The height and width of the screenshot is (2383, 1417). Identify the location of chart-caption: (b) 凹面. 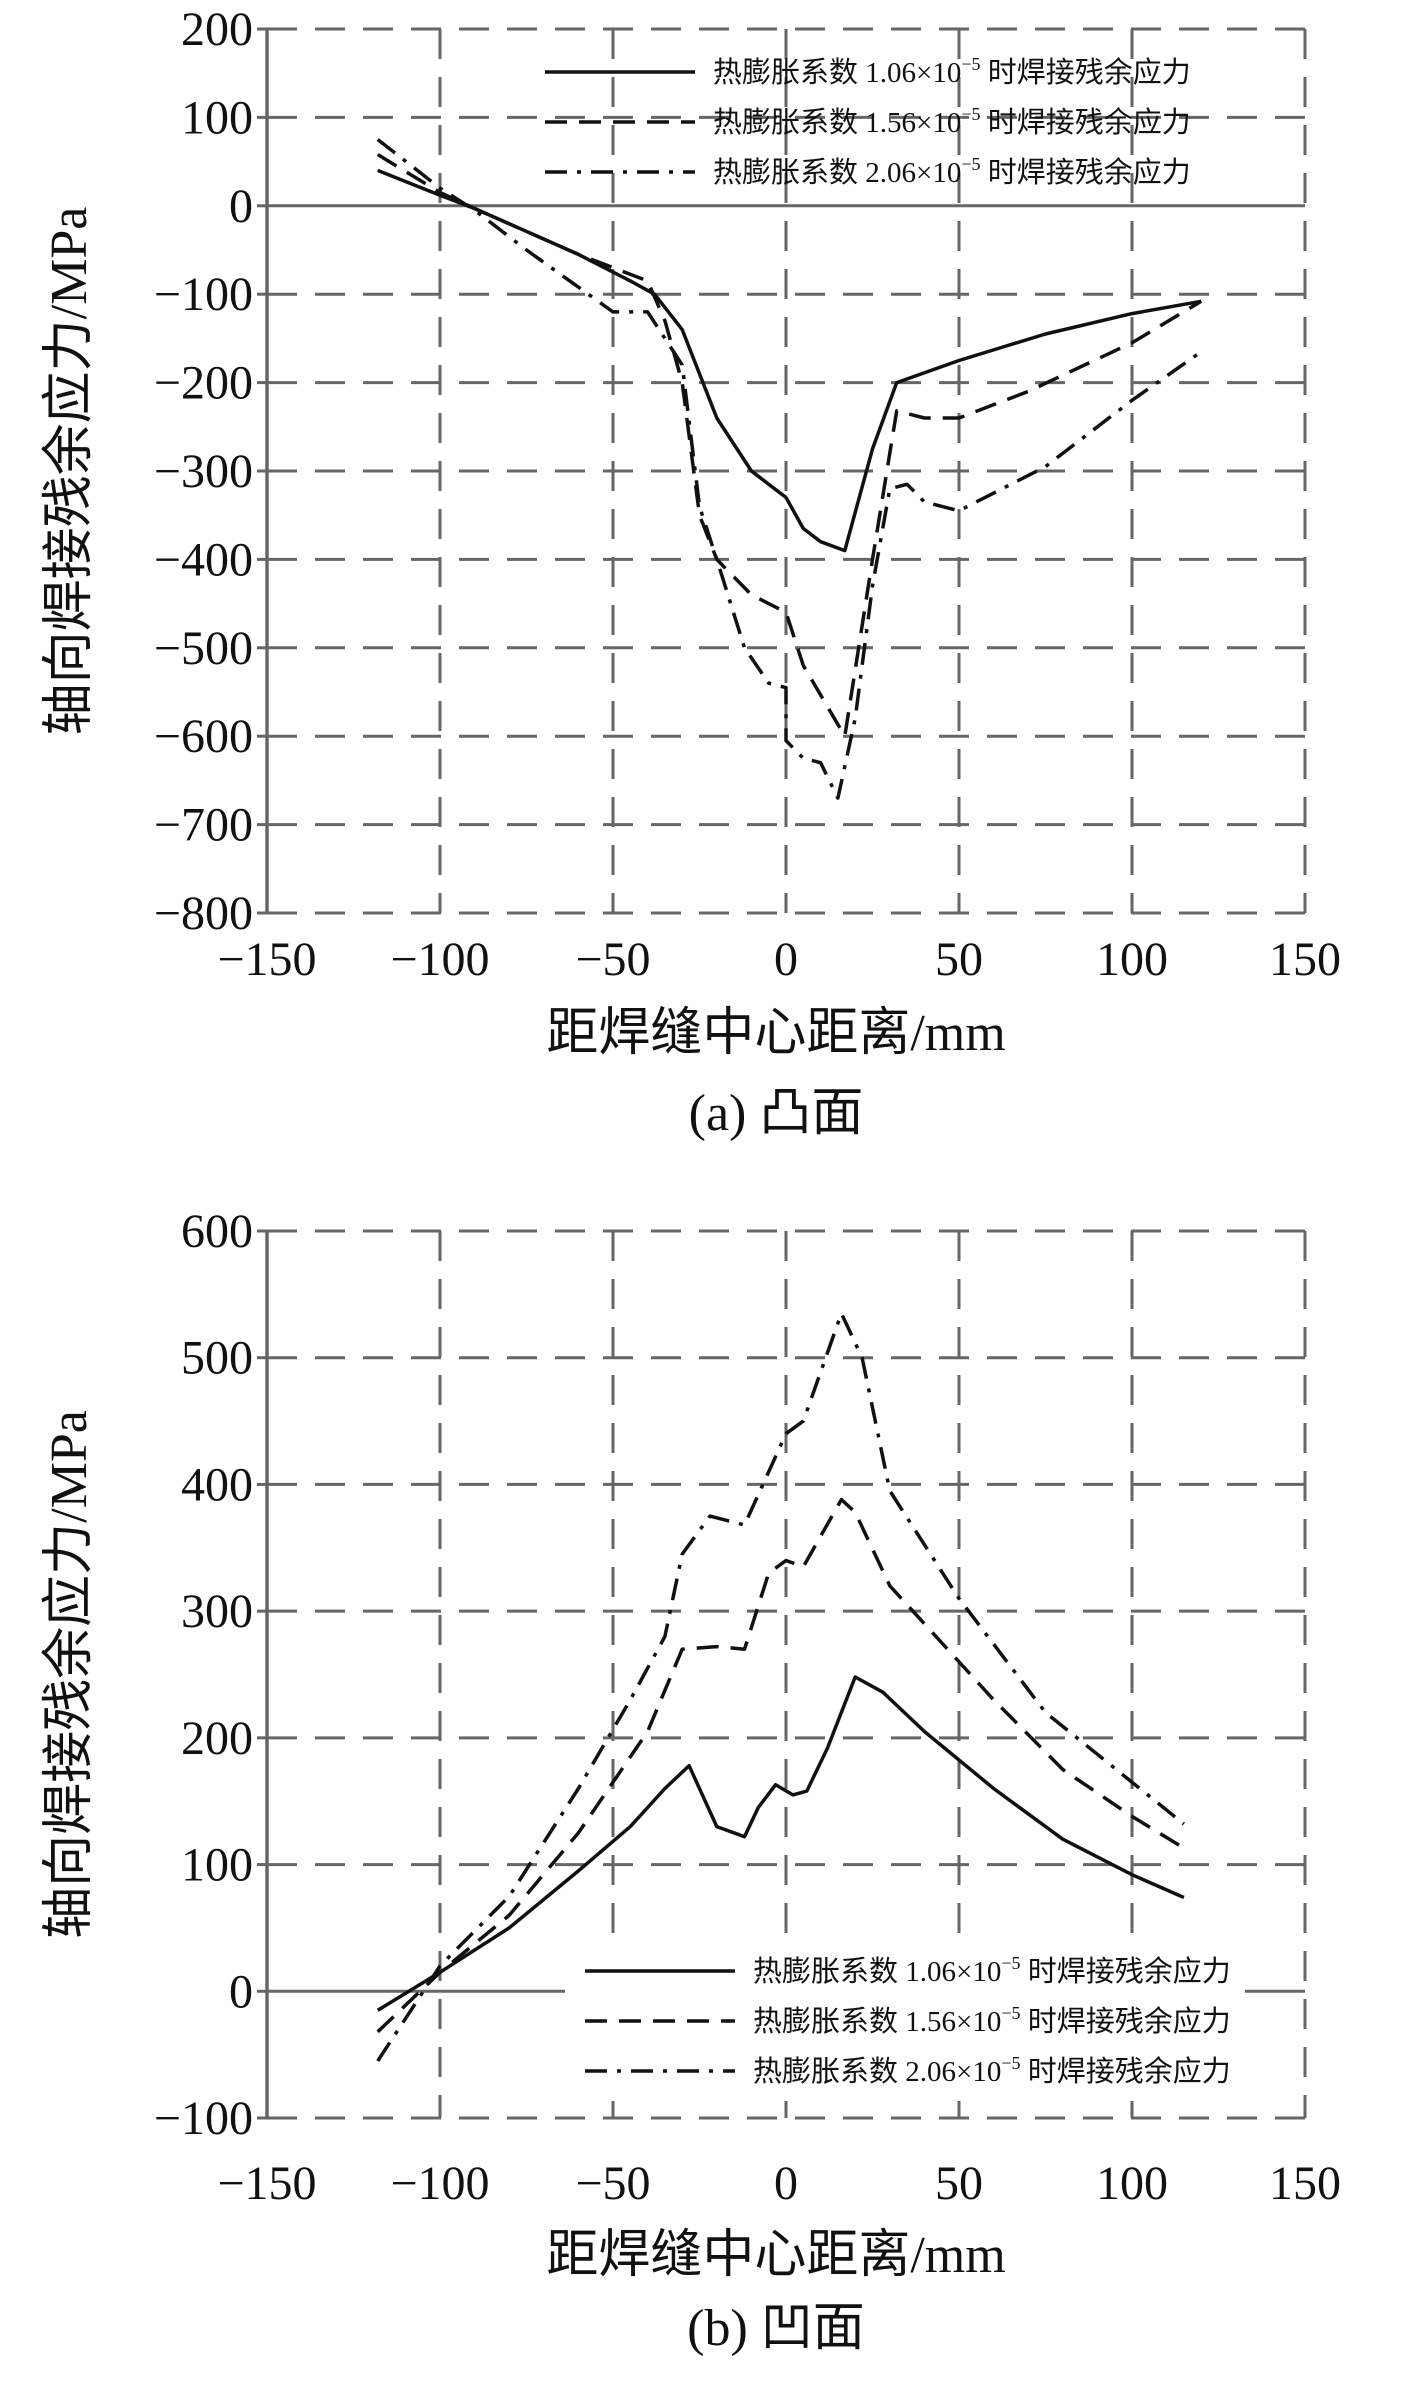
(776, 2328).